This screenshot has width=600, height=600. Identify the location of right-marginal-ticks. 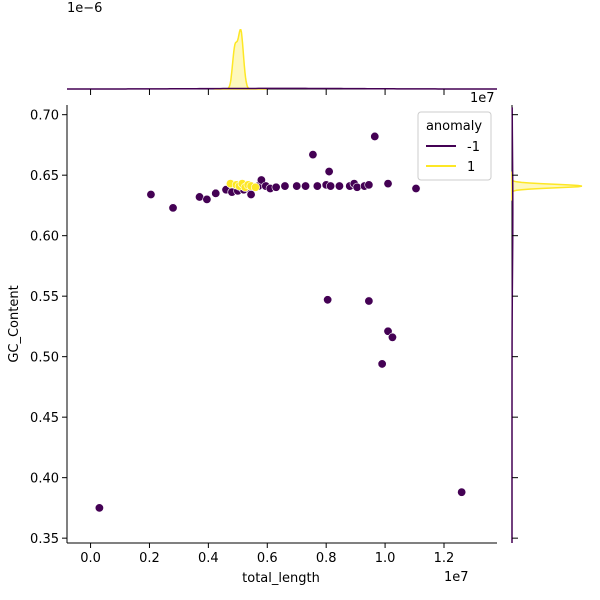
(515, 326).